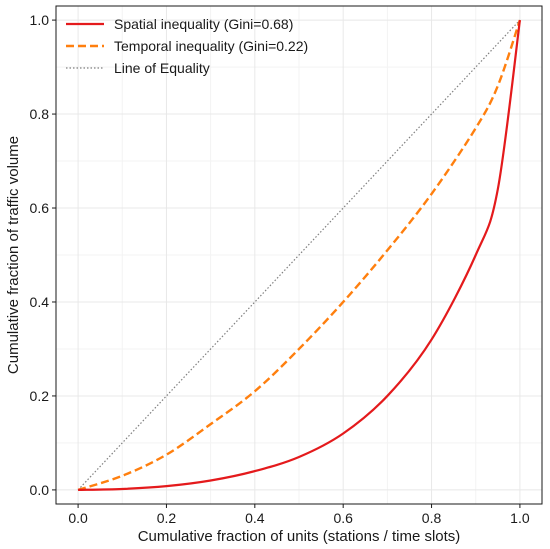 The image size is (550, 549). Describe the element at coordinates (162, 68) in the screenshot. I see `legend-label: Line of Equality` at that location.